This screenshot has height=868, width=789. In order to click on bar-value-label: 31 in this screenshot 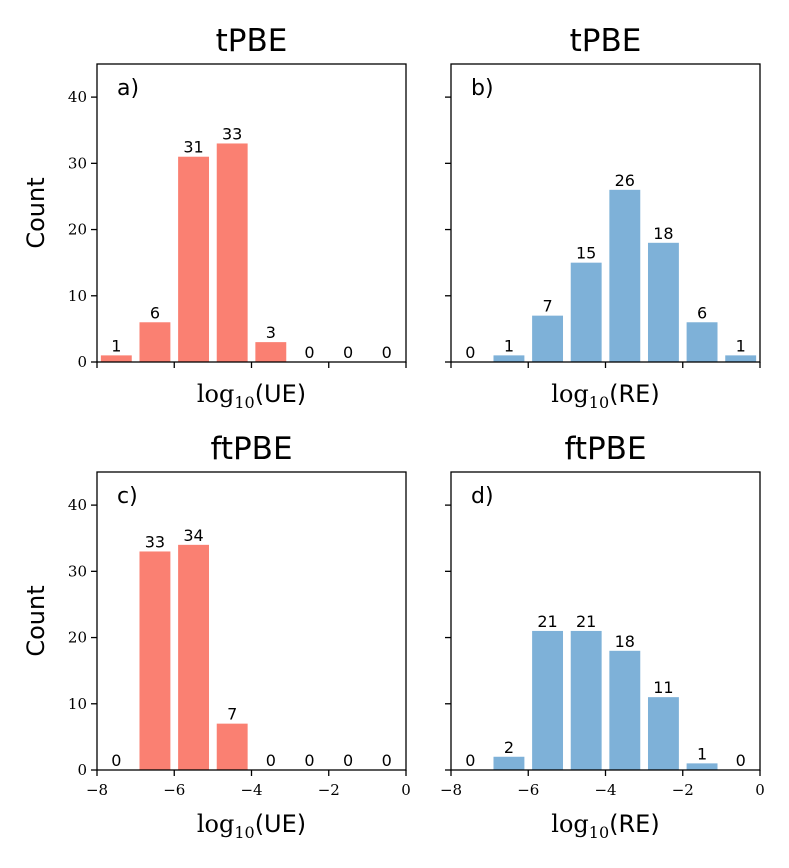, I will do `click(193, 147)`.